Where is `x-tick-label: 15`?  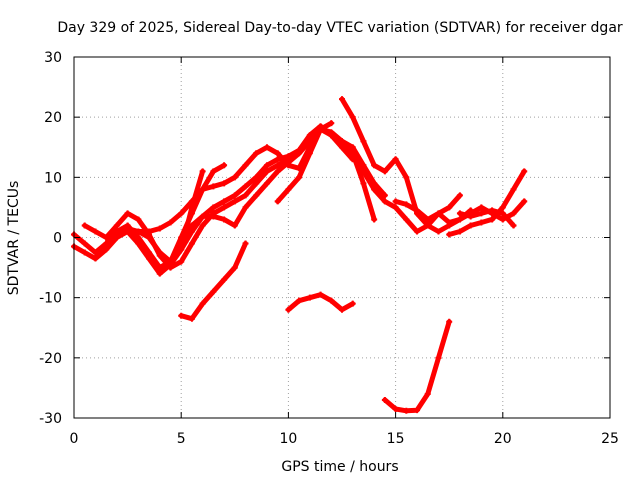 x-tick-label: 15 is located at coordinates (396, 439).